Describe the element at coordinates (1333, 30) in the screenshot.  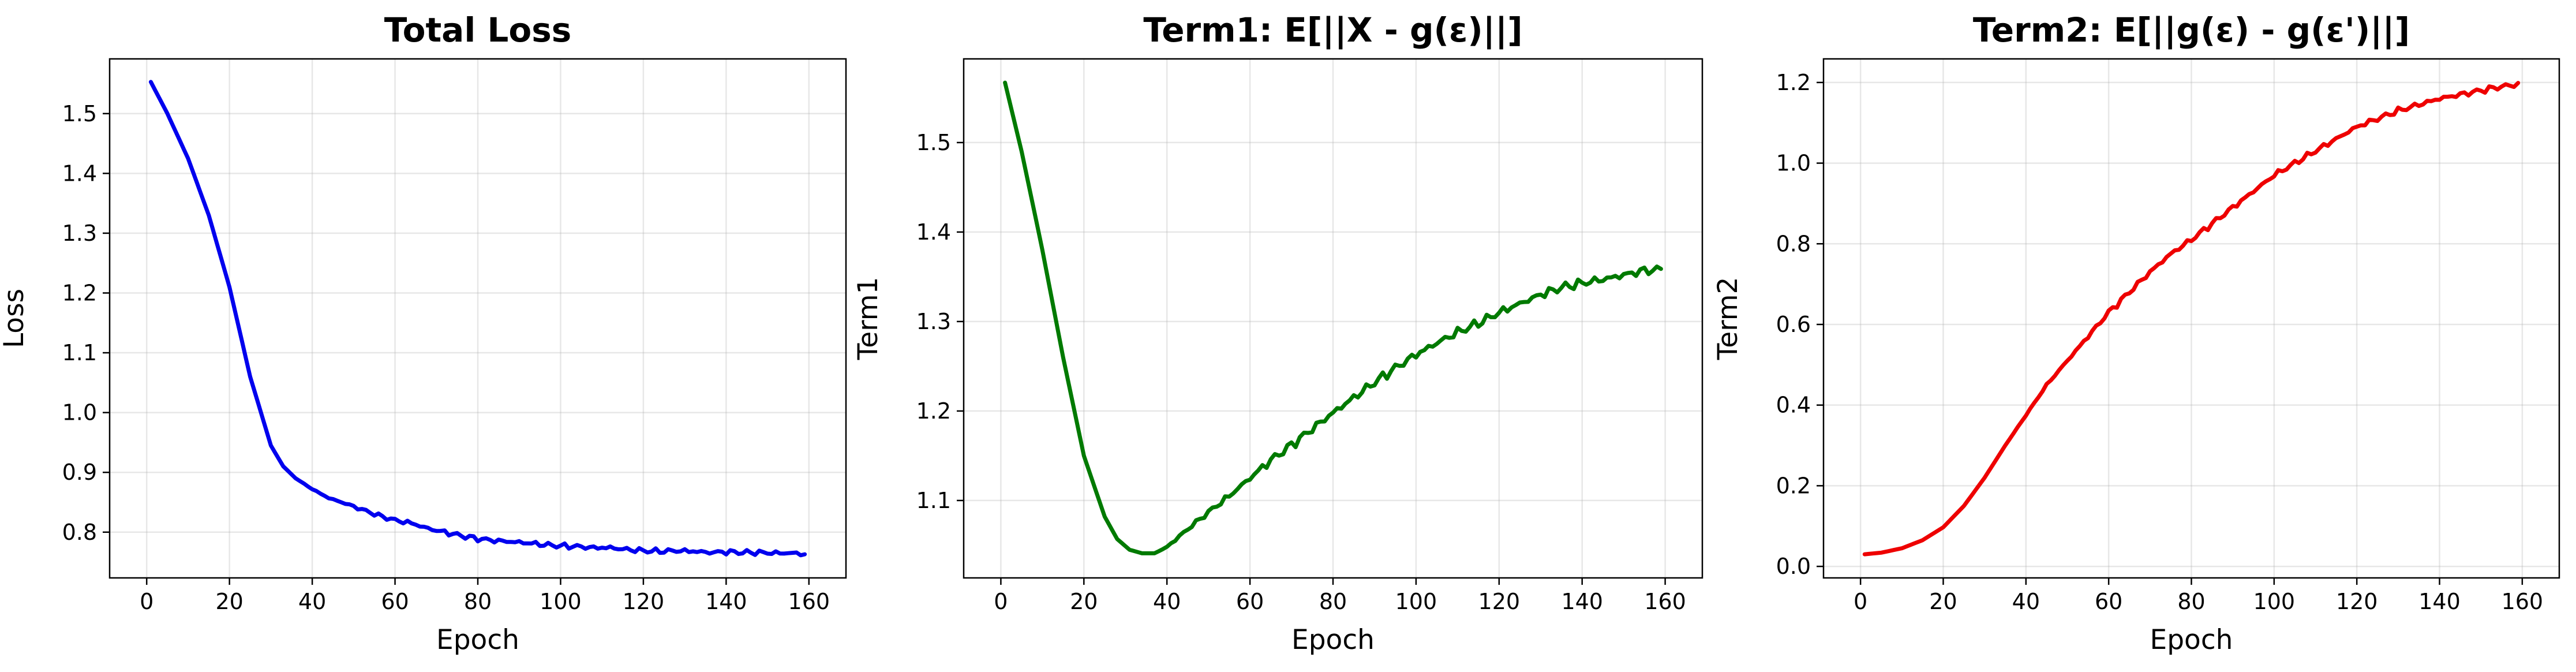
I see `chart-title: Term1: E[||X - g(ε)||]` at that location.